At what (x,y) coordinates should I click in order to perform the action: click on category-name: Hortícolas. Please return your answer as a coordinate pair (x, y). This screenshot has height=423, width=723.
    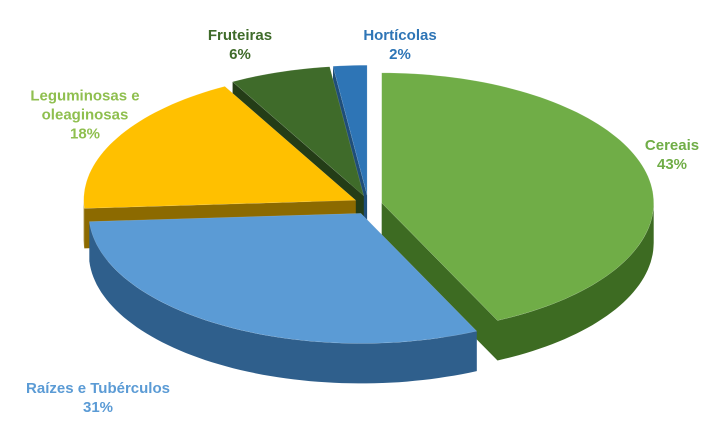
    Looking at the image, I should click on (400, 35).